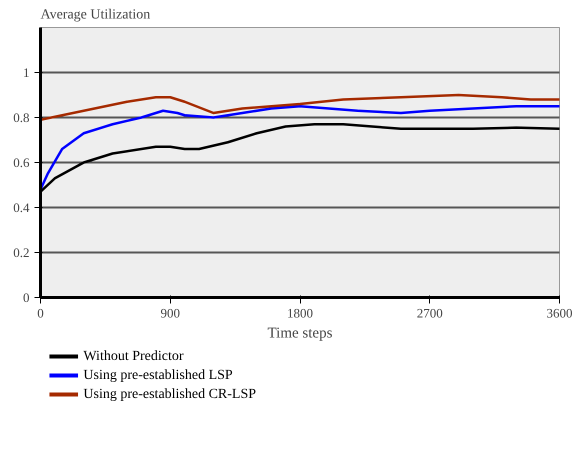  Describe the element at coordinates (133, 356) in the screenshot. I see `legend-label: Without Predictor` at that location.